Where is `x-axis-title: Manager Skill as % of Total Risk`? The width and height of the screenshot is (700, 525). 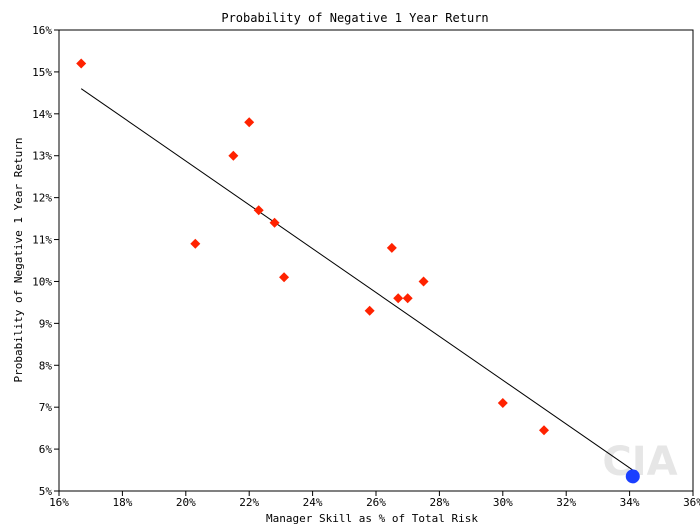 x-axis-title: Manager Skill as % of Total Risk is located at coordinates (372, 518).